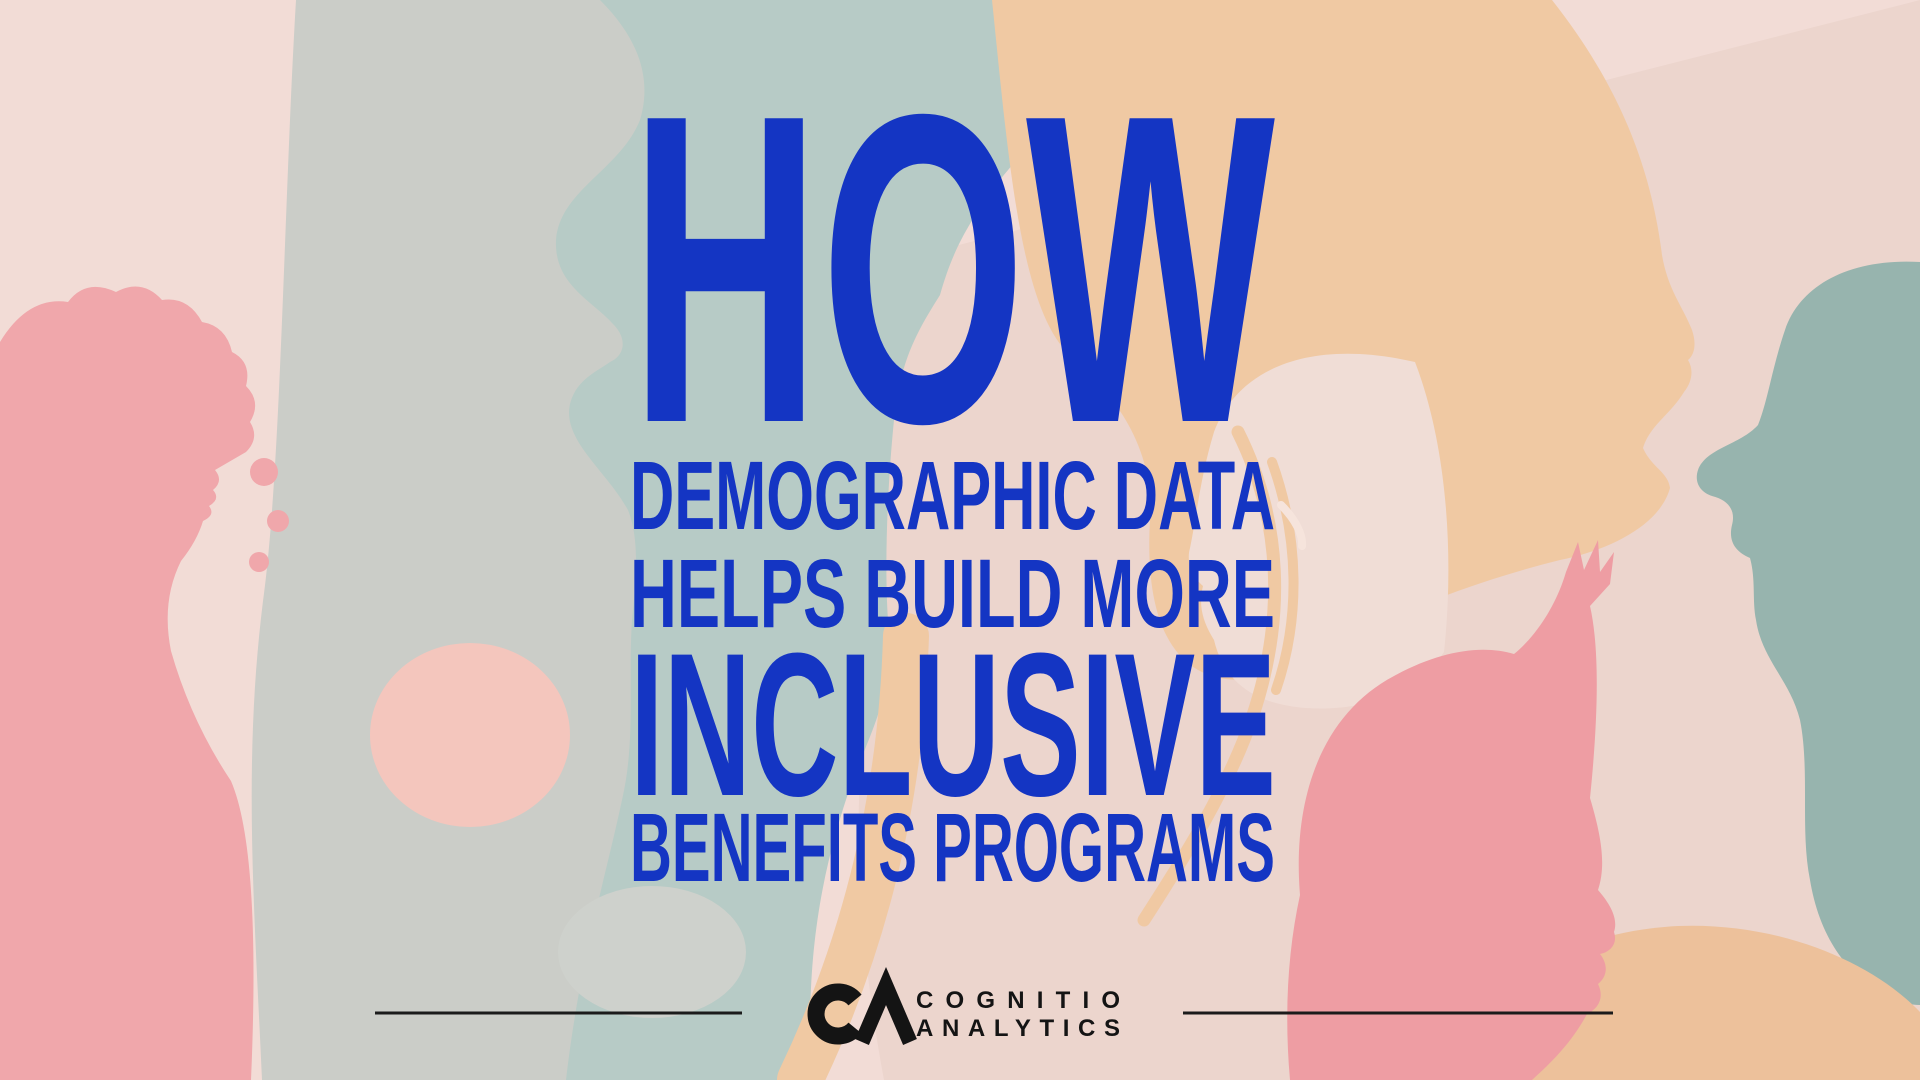  What do you see at coordinates (470, 735) in the screenshot?
I see `silhouette-blush-blob` at bounding box center [470, 735].